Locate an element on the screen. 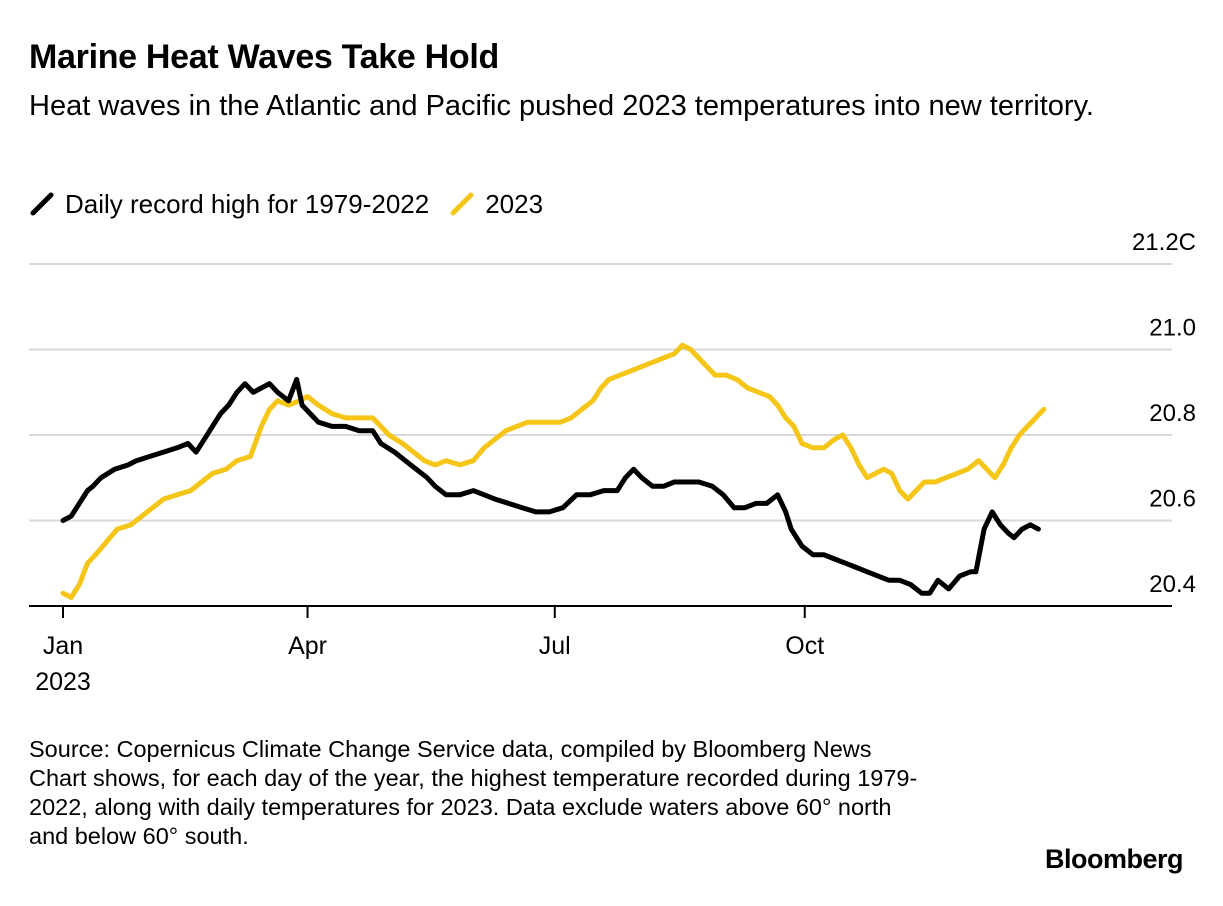 The image size is (1223, 906). legend-swatch-record-high-icon is located at coordinates (42, 204).